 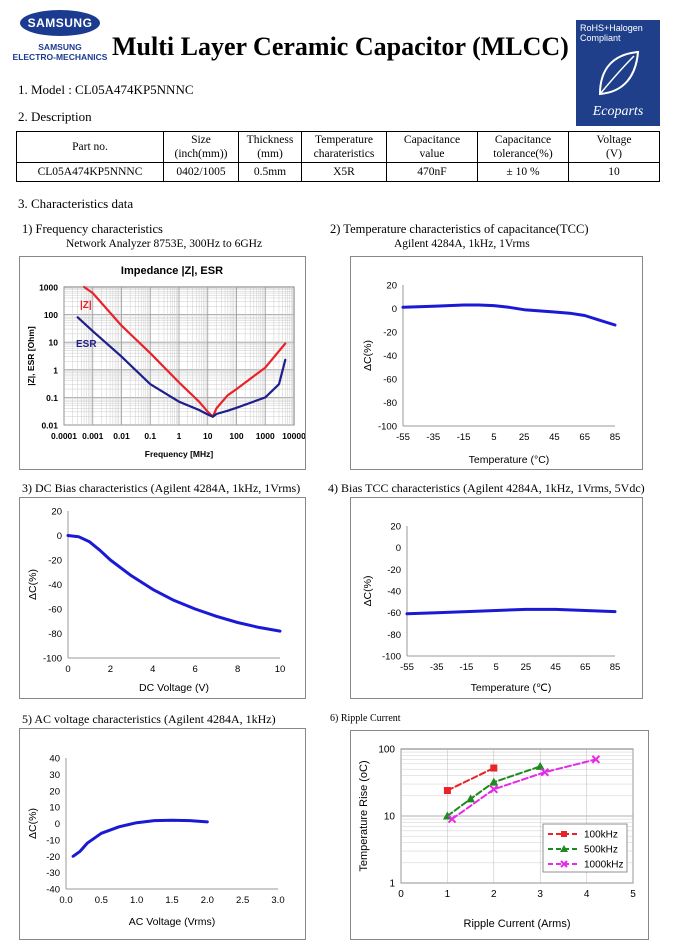 I want to click on leaf-icon, so click(x=619, y=73).